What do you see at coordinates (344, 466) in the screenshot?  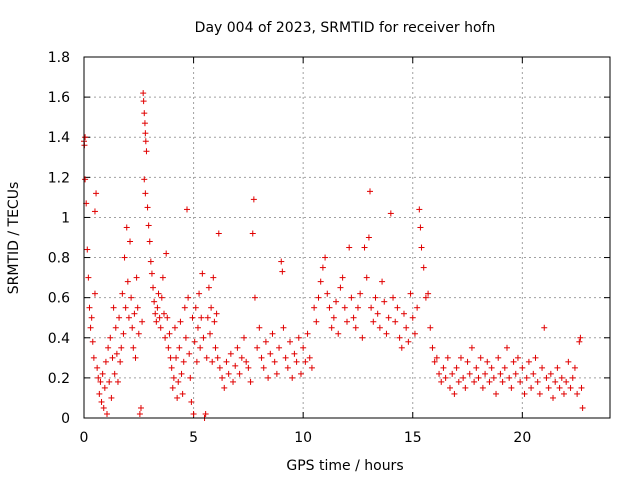 I see `x-axis-label: GPS time / hours` at bounding box center [344, 466].